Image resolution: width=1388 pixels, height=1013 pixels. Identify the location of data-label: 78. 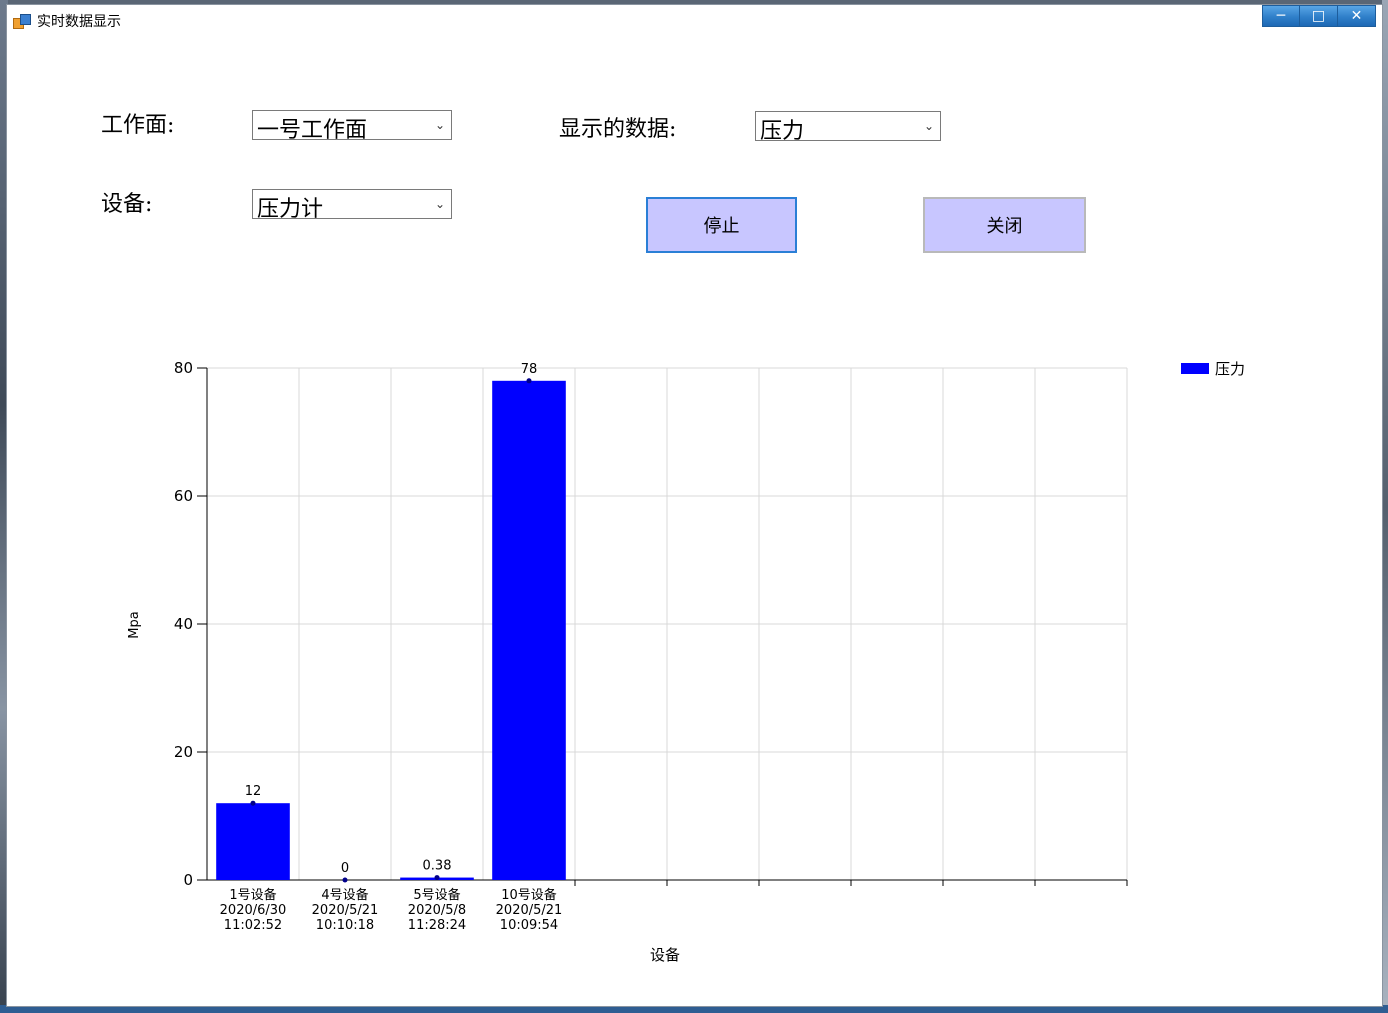
(529, 369).